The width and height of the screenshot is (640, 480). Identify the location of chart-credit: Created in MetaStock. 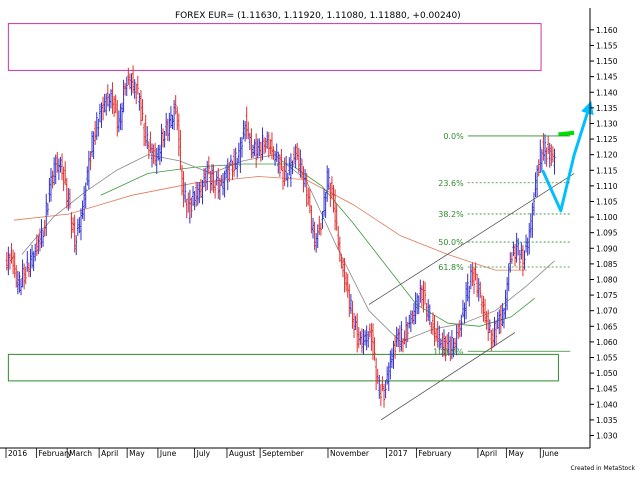
(602, 468).